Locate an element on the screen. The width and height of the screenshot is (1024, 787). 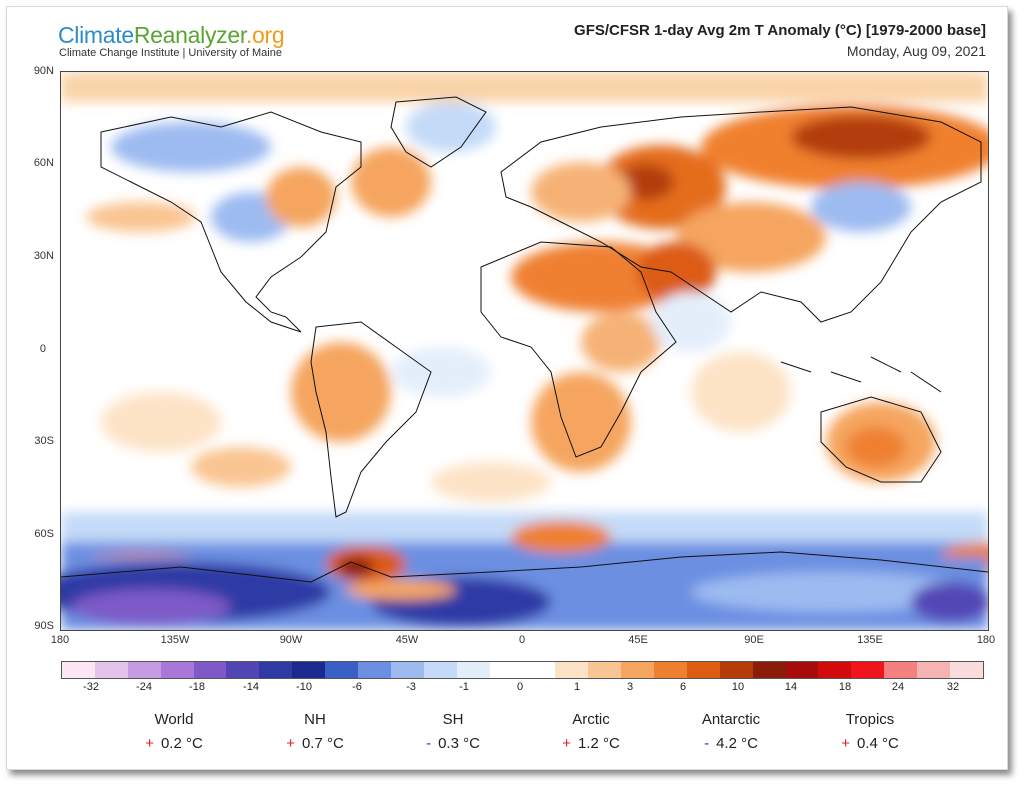
stat-value: 4.2 °C is located at coordinates (737, 743).